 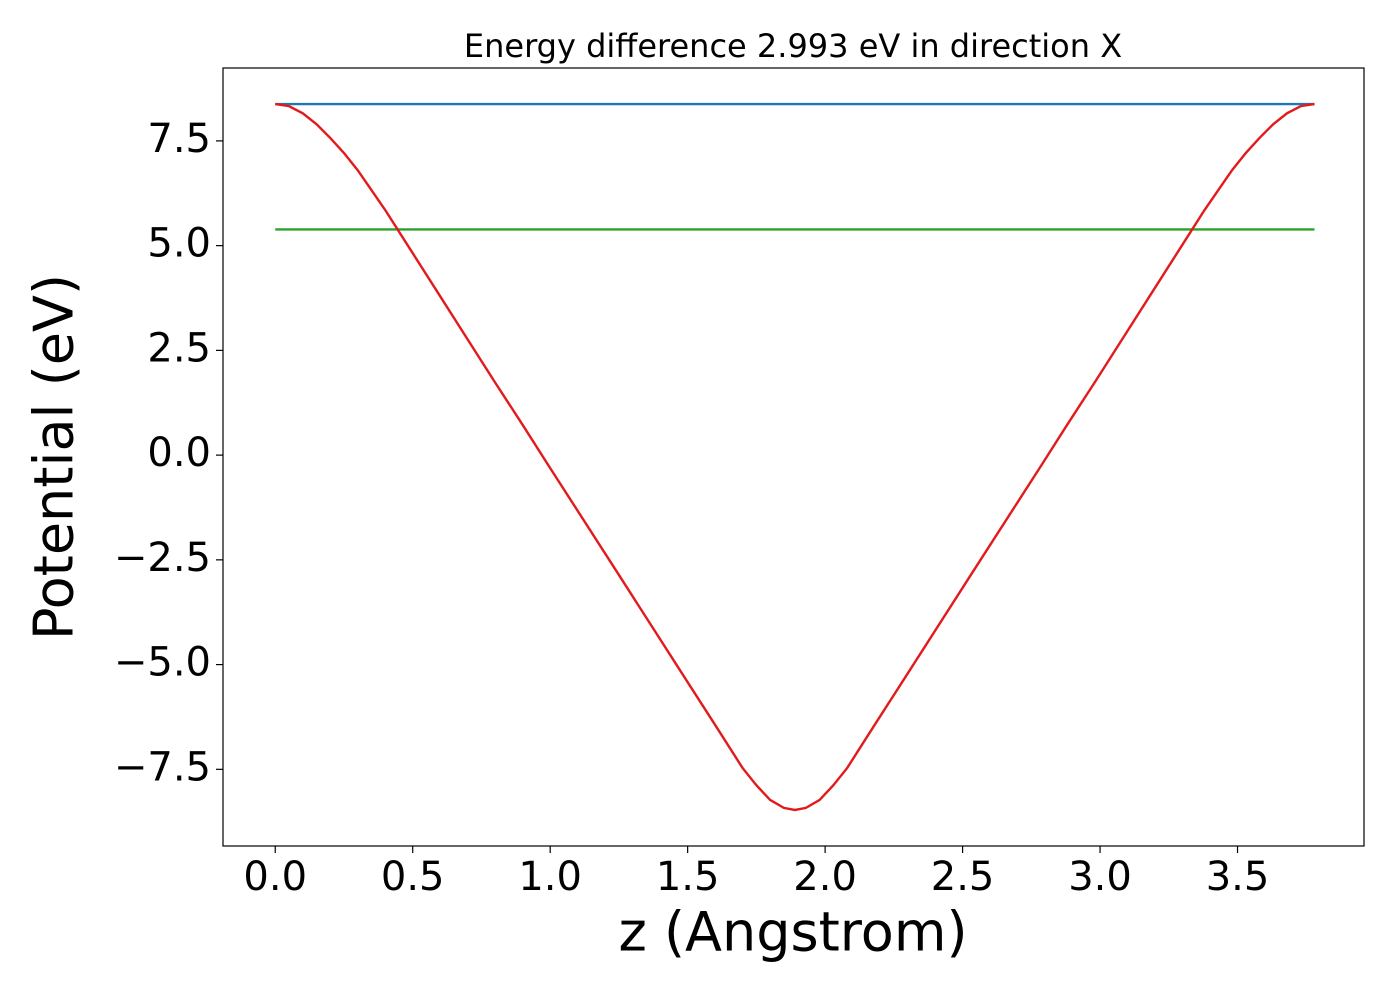 I want to click on y-tick-label: −2.5, so click(x=162, y=558).